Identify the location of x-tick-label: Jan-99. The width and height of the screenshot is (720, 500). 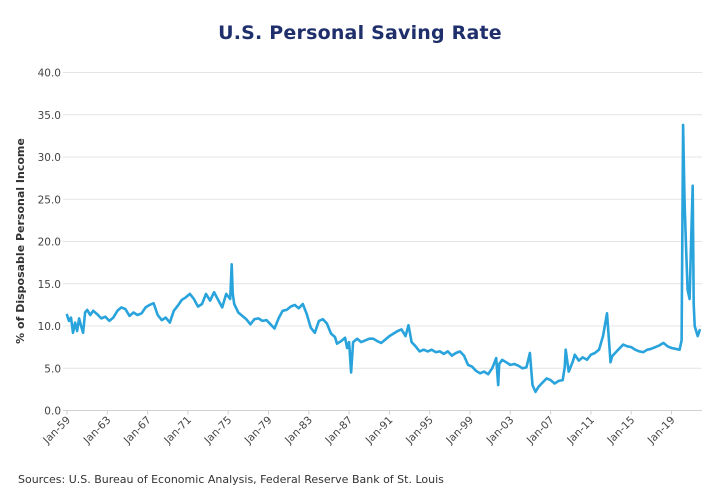
(459, 430).